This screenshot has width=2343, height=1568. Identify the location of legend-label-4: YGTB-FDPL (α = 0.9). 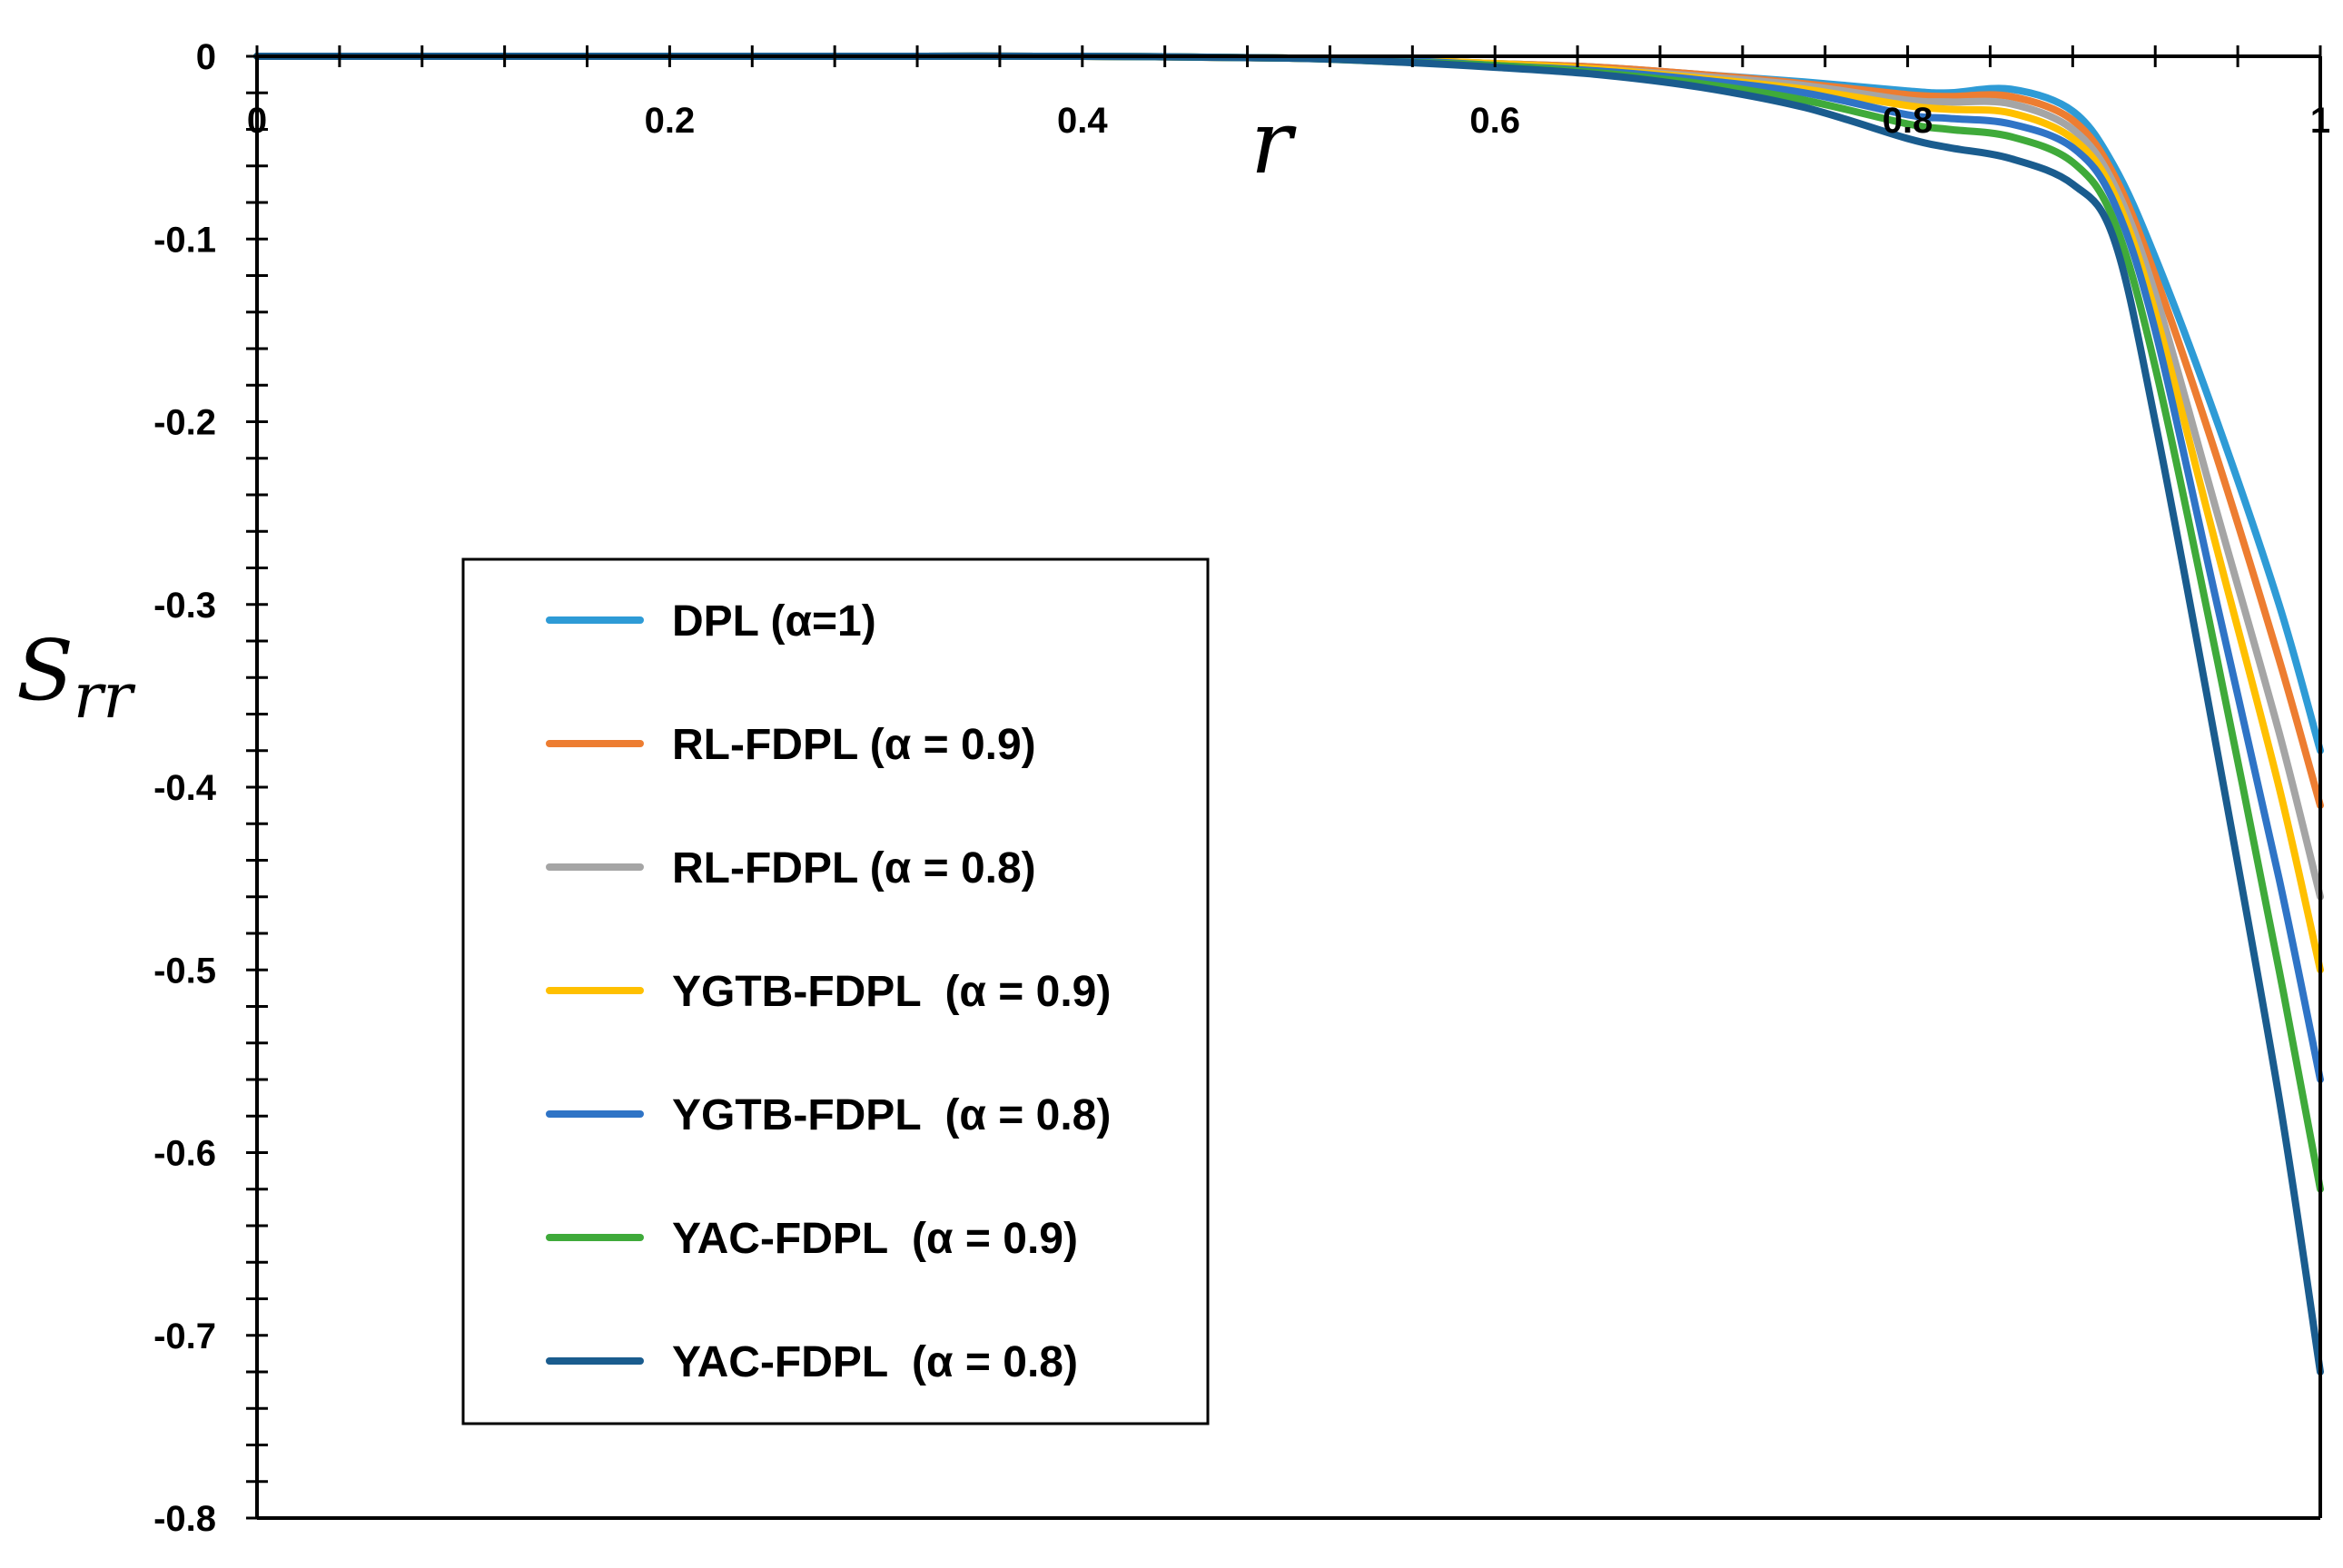
(891, 992).